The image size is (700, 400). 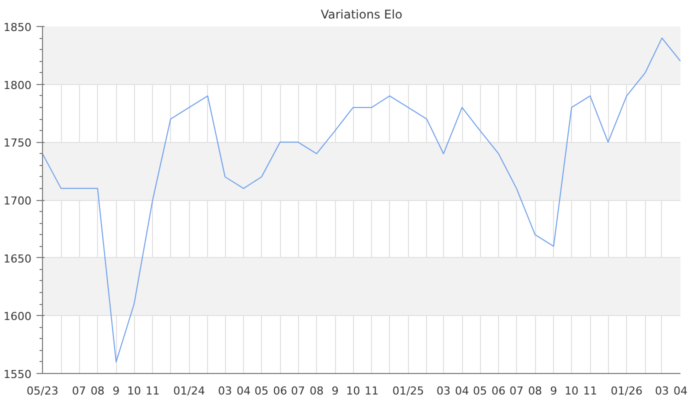 I want to click on y-tick-label: 1600, so click(x=18, y=317).